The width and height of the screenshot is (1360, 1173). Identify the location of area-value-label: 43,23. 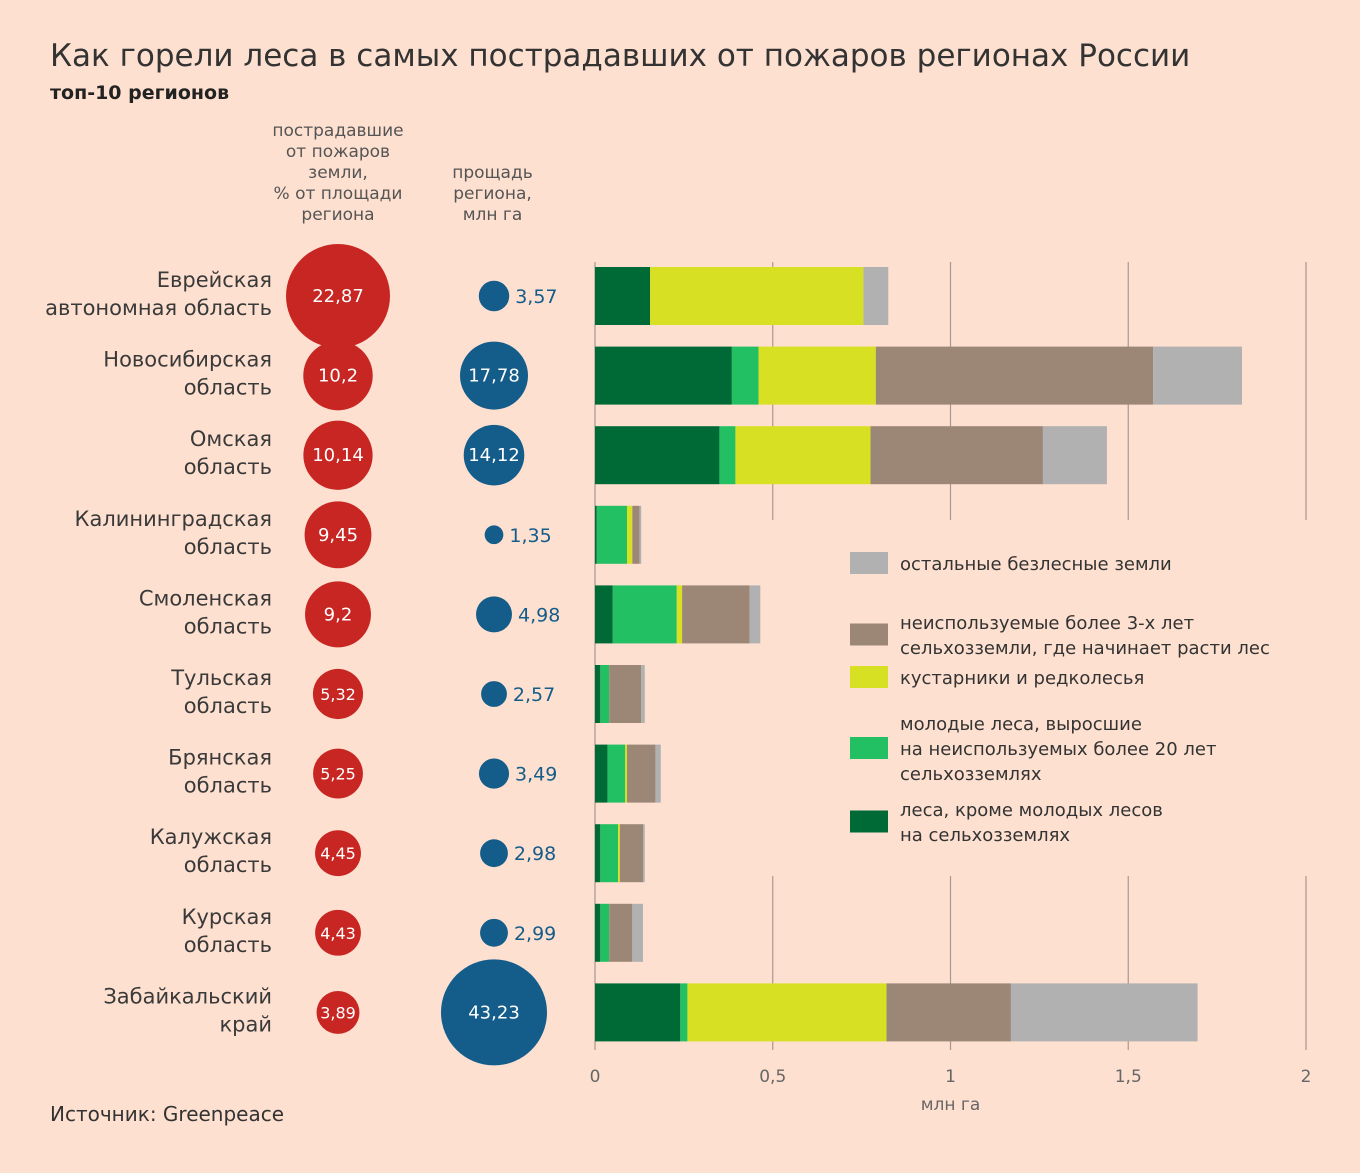
(494, 1012).